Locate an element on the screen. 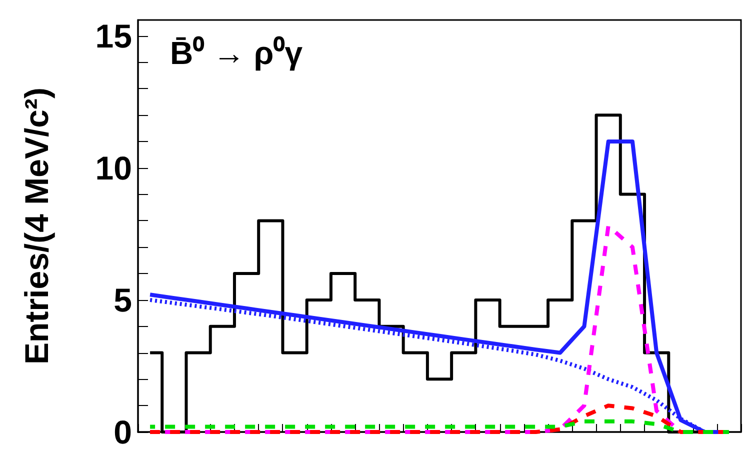  y-tick-label: 5 is located at coordinates (123, 299).